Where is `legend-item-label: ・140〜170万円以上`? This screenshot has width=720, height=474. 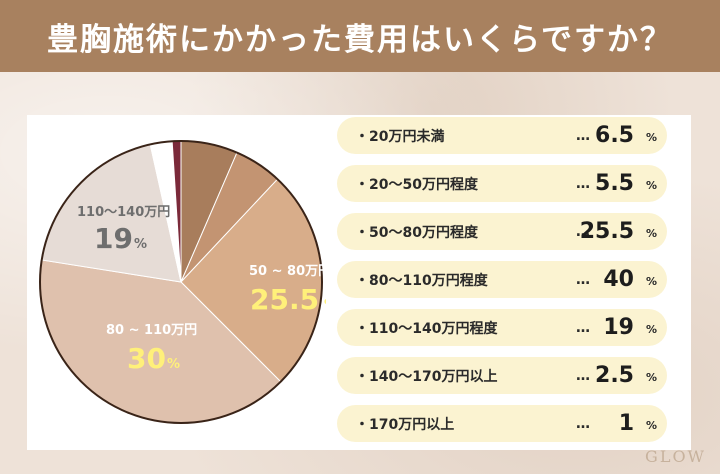 legend-item-label: ・140〜170万円以上 is located at coordinates (426, 376).